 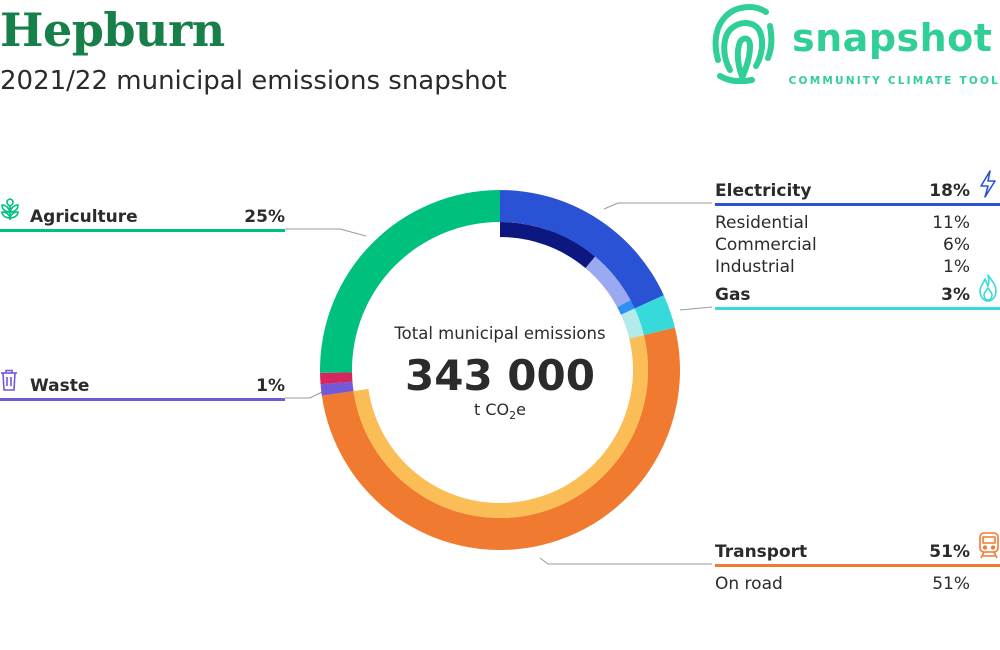 I want to click on total-unit: t CO2e, so click(x=500, y=411).